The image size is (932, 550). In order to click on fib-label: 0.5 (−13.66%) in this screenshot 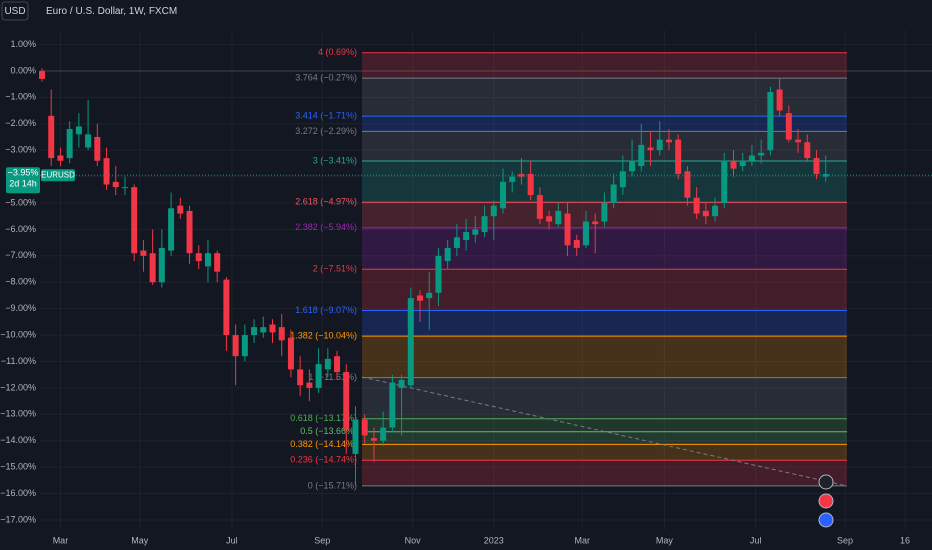, I will do `click(328, 431)`.